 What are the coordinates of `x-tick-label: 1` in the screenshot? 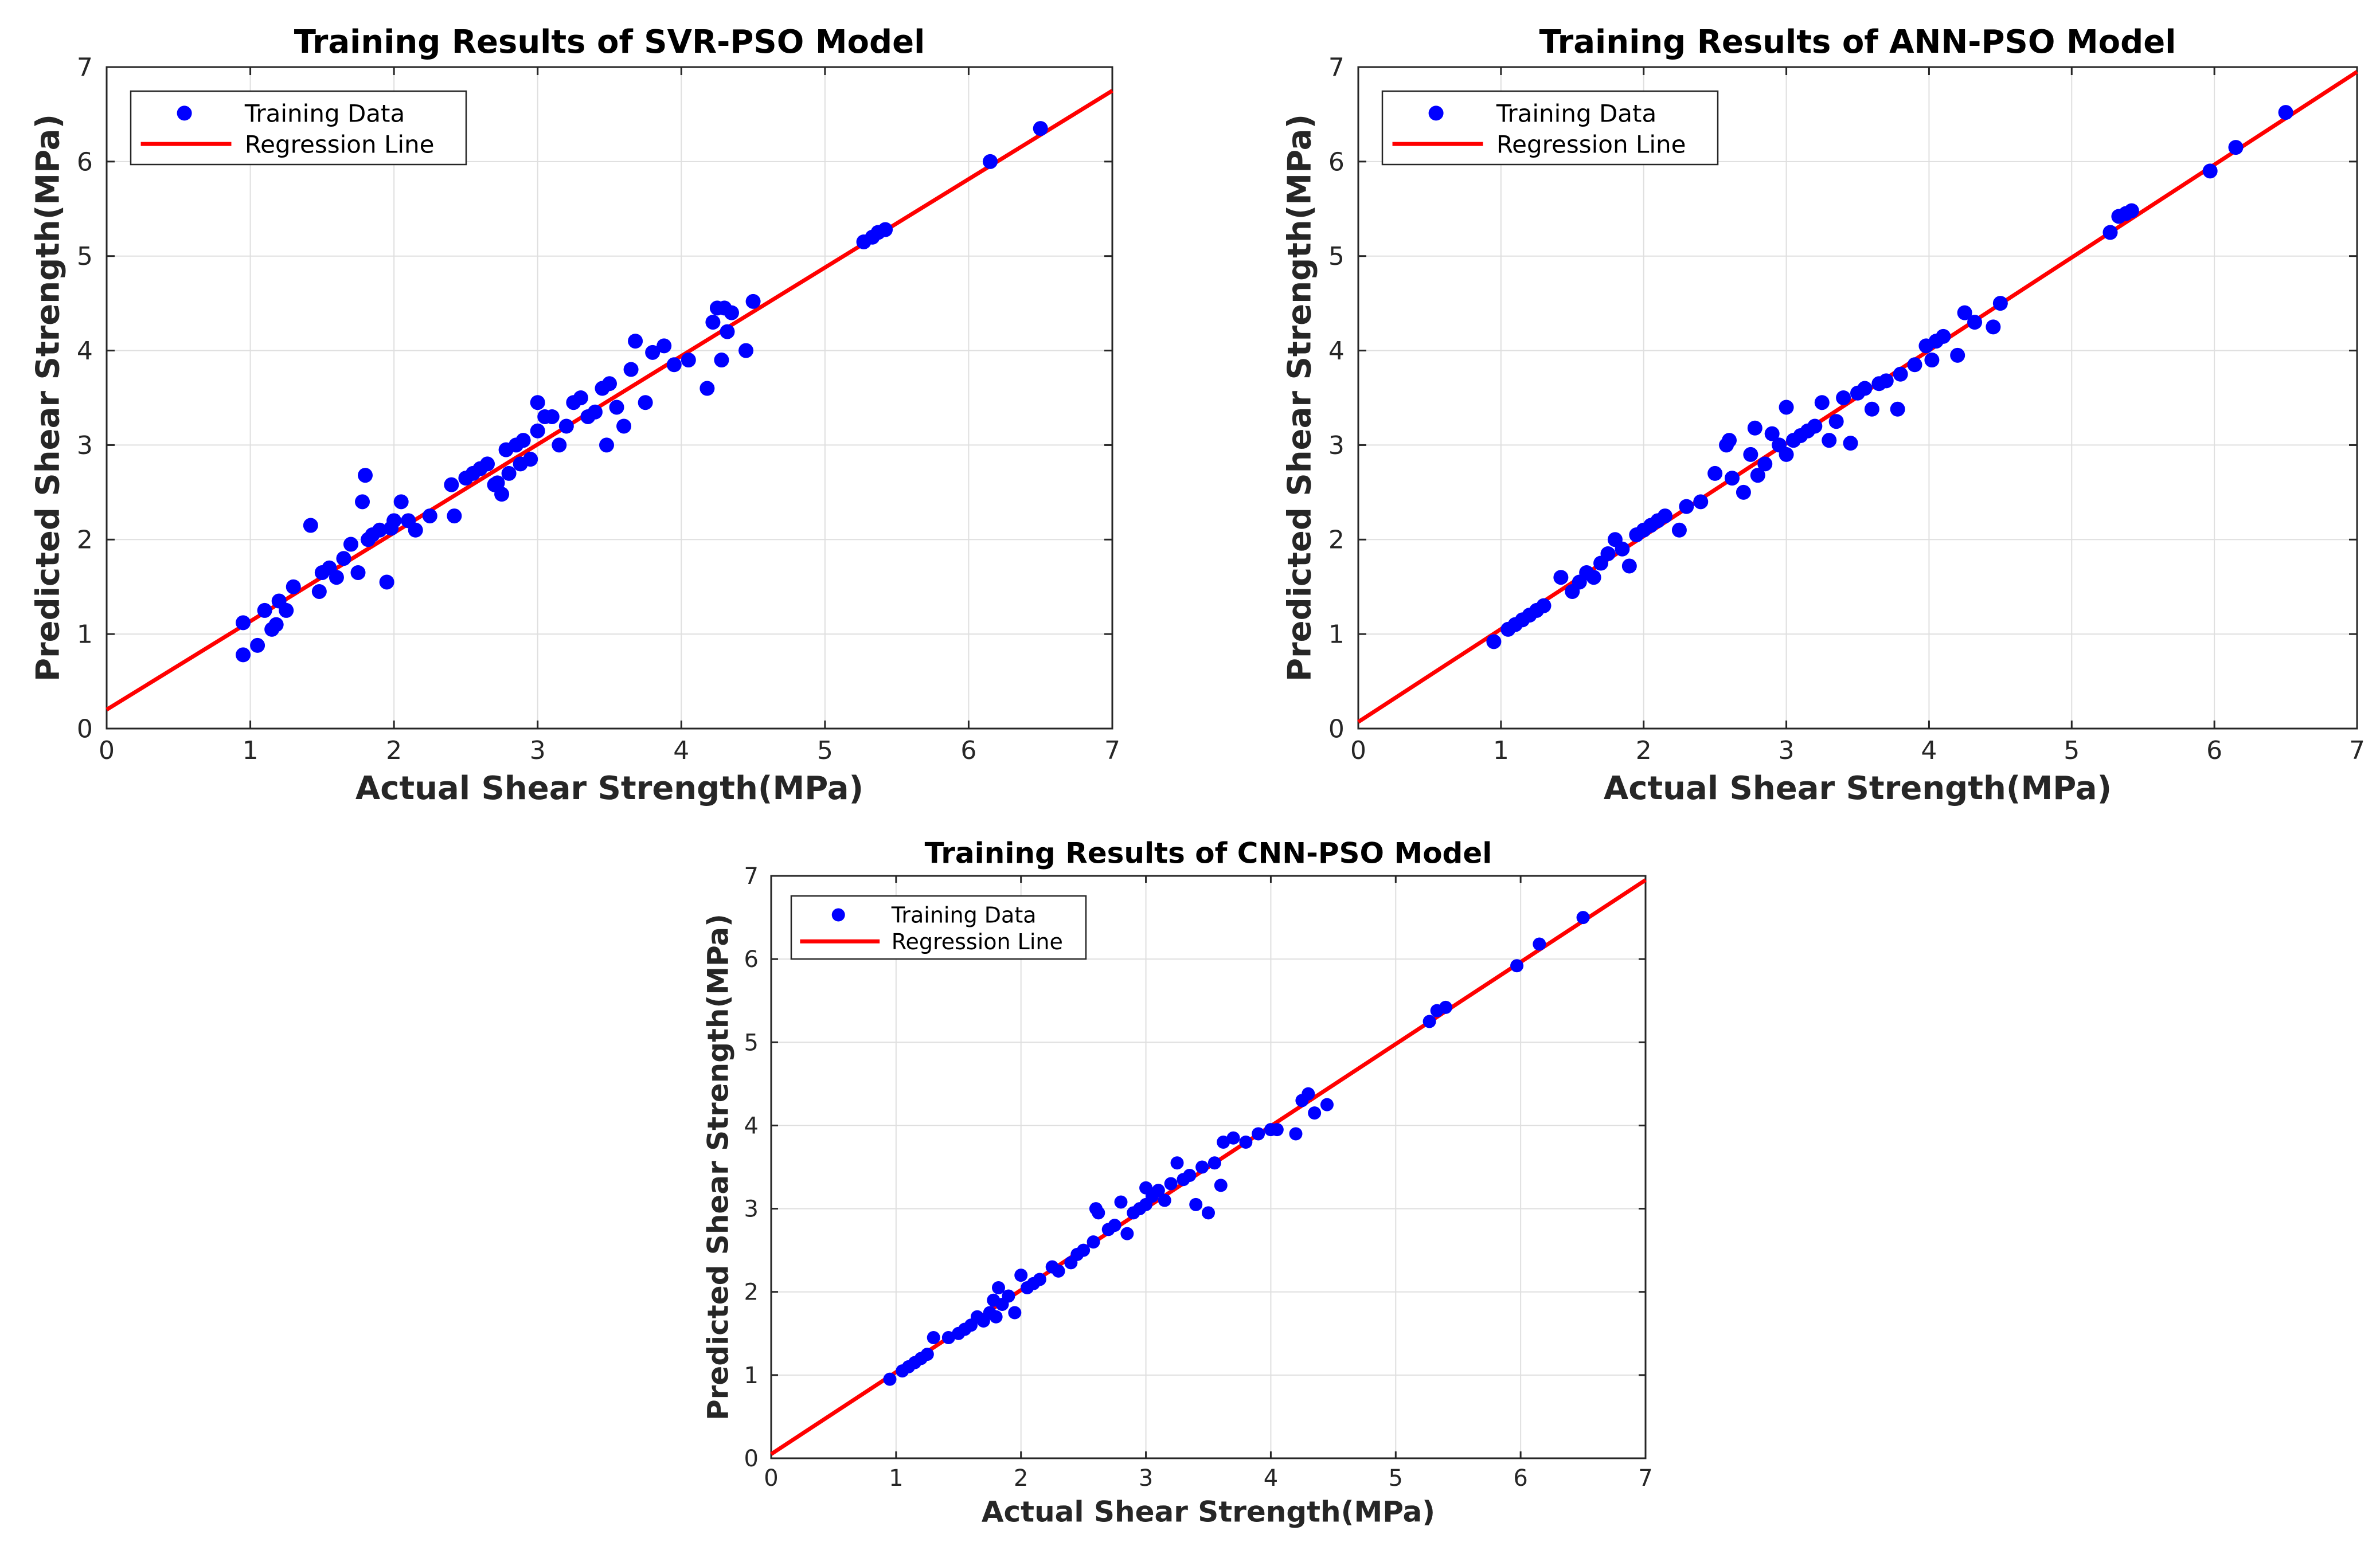 It's located at (251, 751).